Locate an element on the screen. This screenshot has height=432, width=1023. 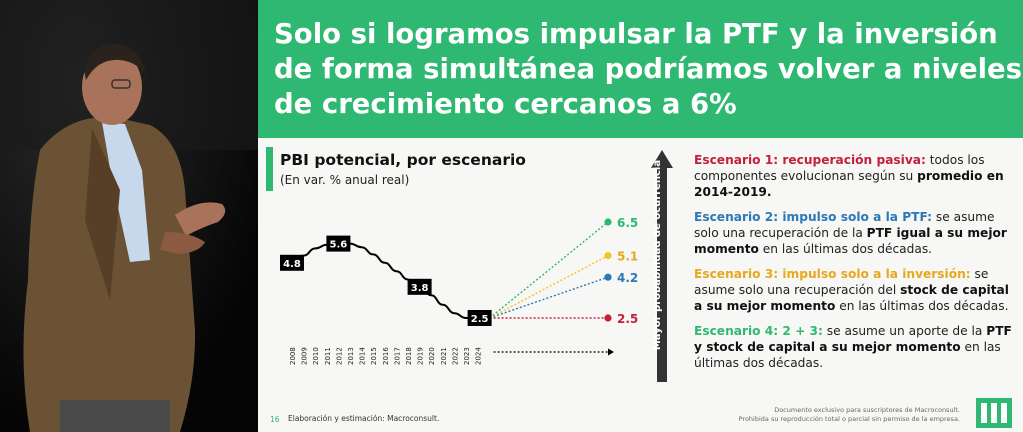
value-box-2012 is located at coordinates (338, 243).